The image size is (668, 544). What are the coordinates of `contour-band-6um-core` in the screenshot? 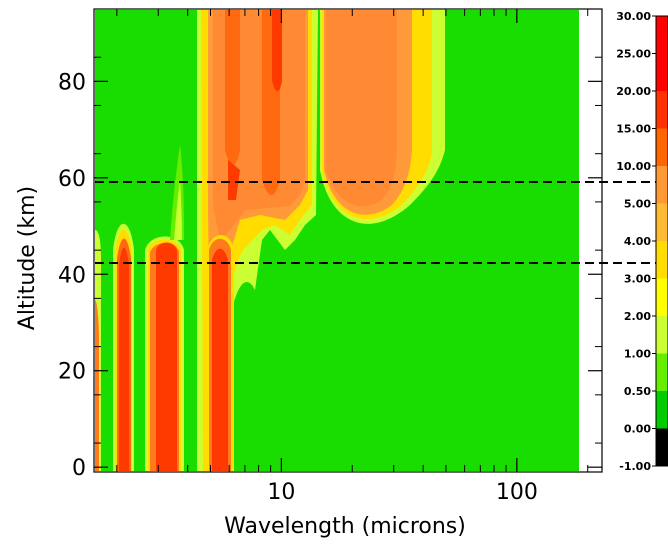 It's located at (220, 360).